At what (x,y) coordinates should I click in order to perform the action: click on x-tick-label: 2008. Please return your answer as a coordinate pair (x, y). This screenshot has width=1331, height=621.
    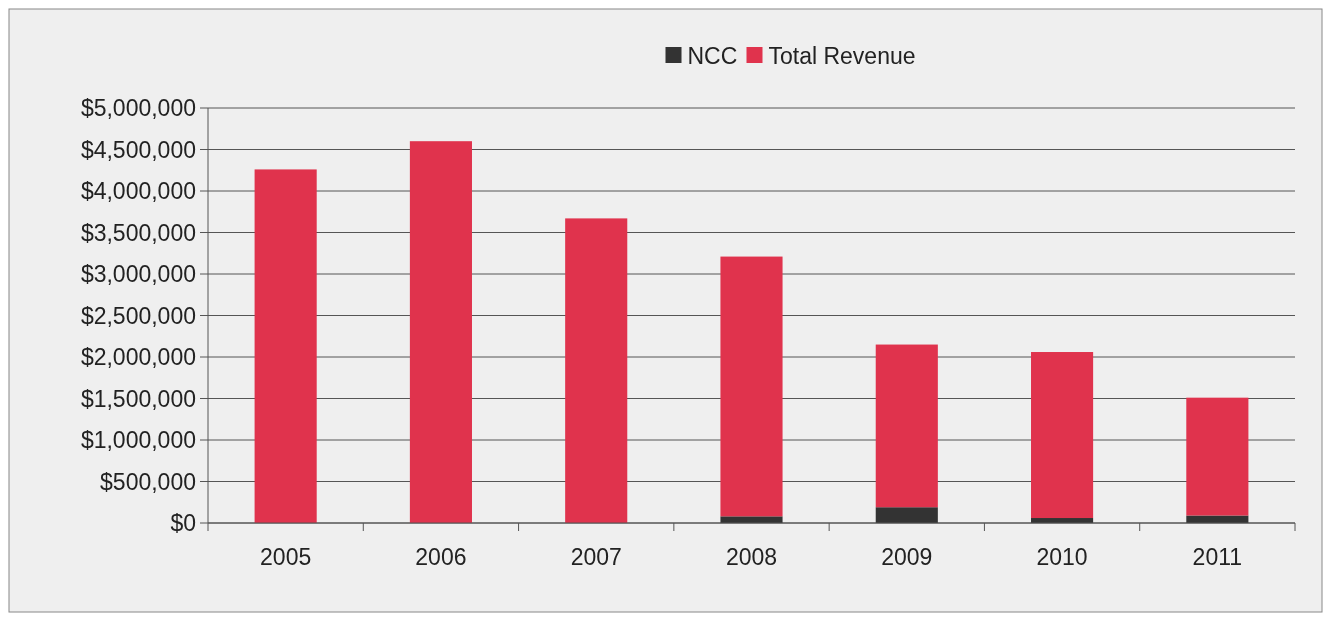
    Looking at the image, I should click on (751, 557).